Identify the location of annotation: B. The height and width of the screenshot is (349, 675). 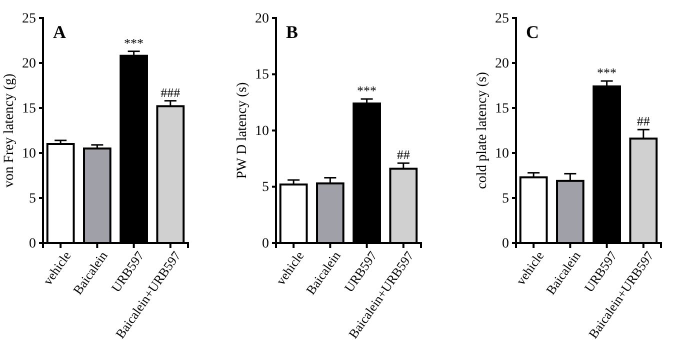
(292, 32).